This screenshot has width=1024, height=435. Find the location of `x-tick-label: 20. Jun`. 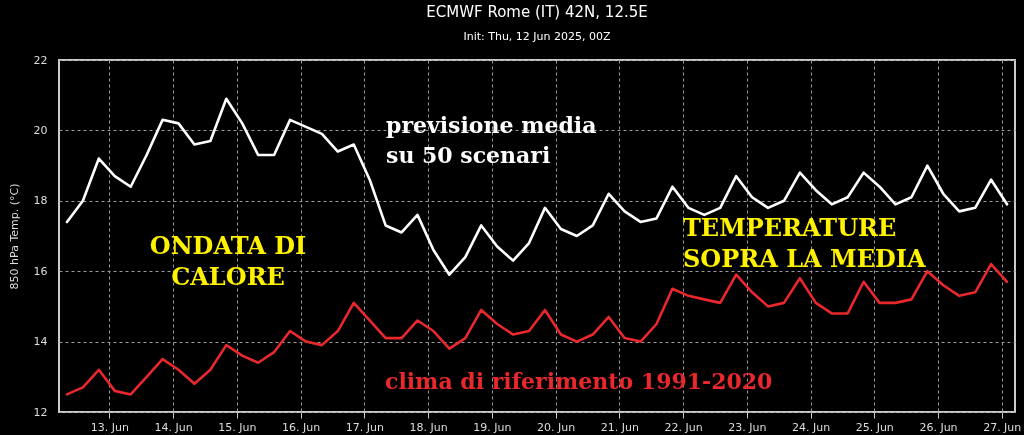

x-tick-label: 20. Jun is located at coordinates (556, 427).